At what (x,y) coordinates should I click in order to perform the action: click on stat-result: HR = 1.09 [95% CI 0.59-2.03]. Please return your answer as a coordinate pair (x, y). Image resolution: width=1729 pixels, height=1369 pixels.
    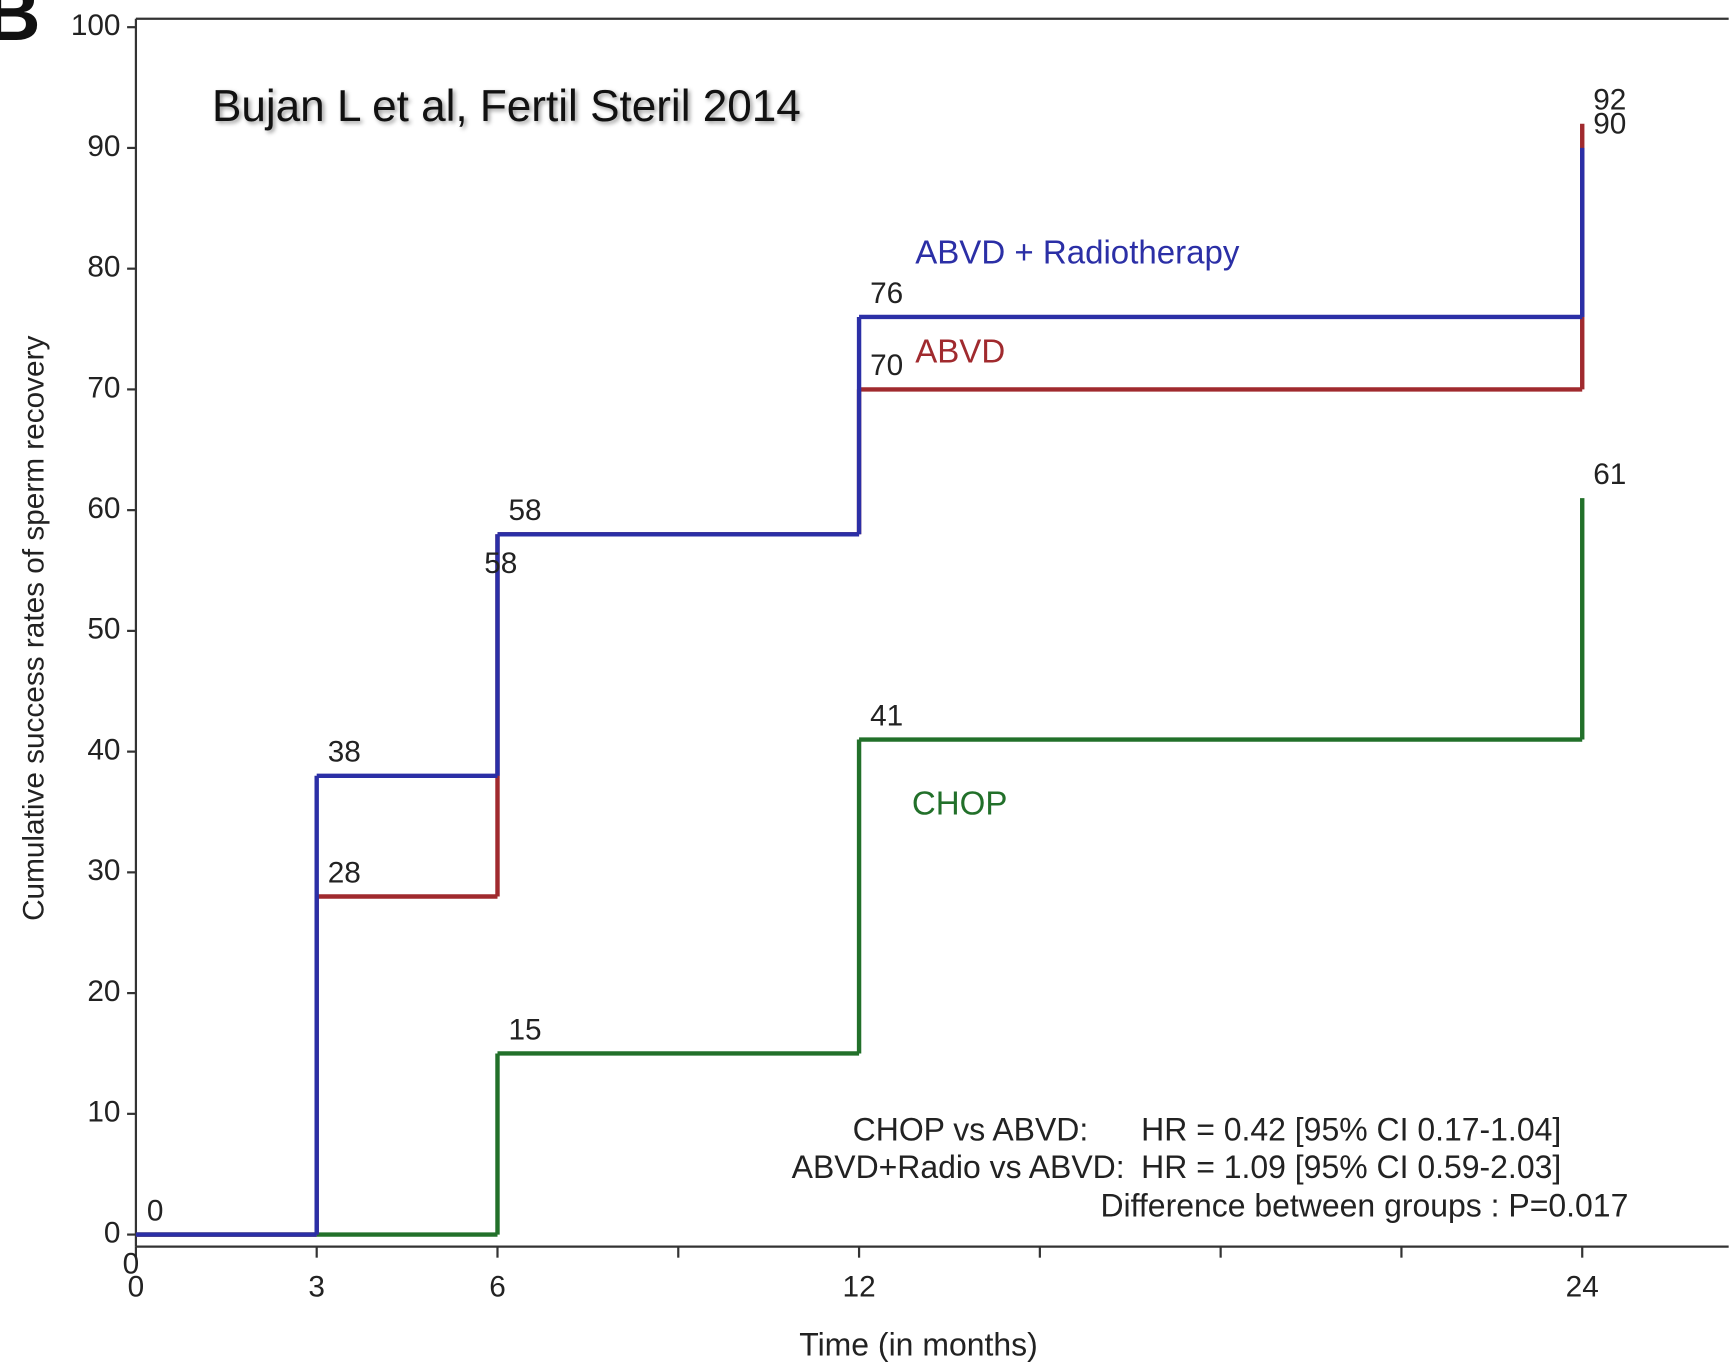
    Looking at the image, I should click on (1351, 1167).